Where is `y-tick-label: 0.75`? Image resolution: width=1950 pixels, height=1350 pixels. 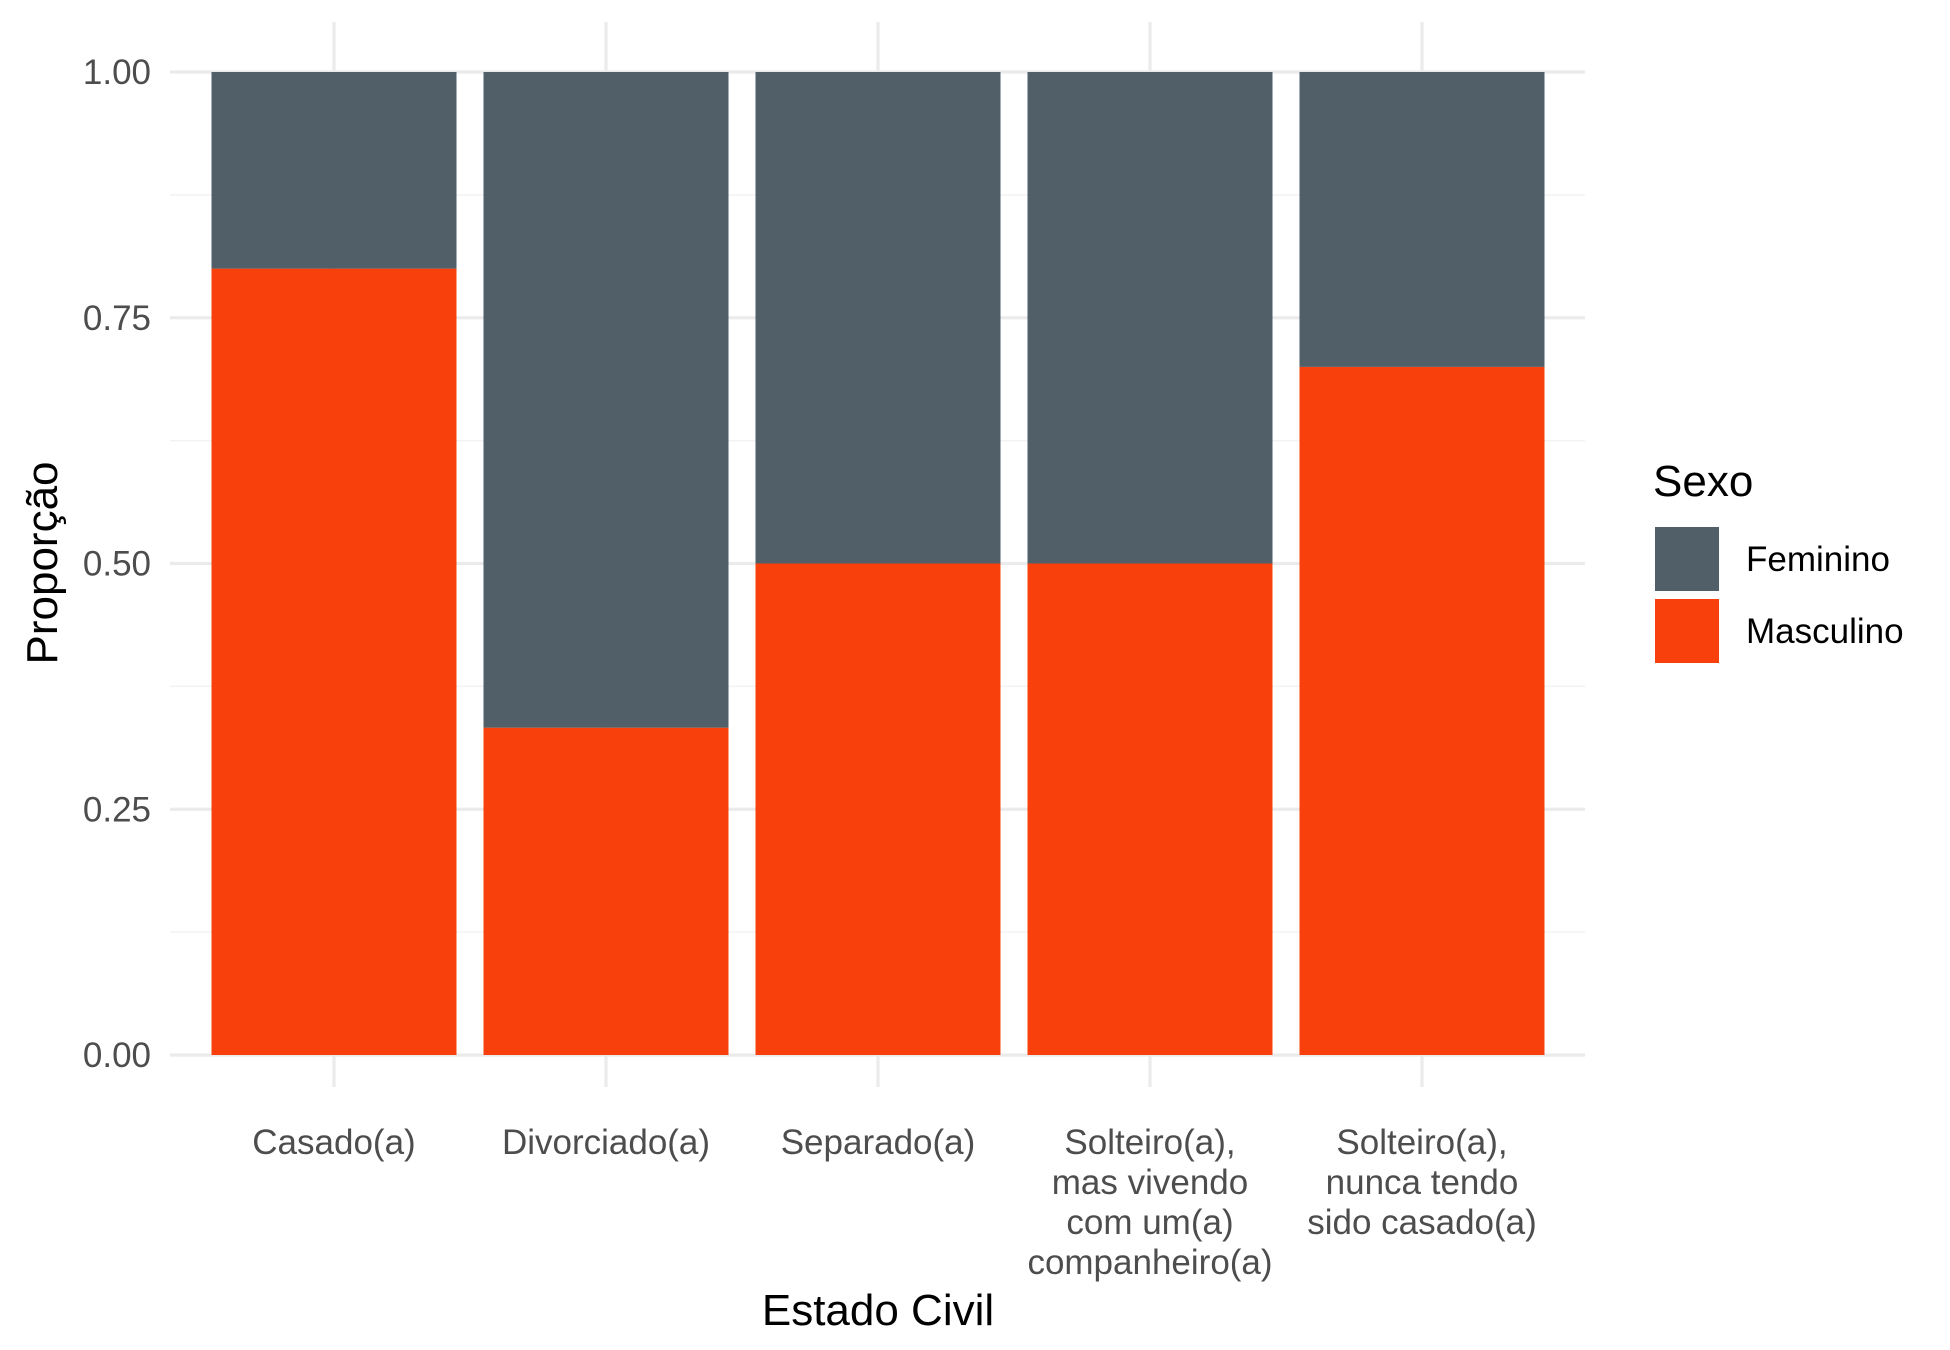 y-tick-label: 0.75 is located at coordinates (117, 318).